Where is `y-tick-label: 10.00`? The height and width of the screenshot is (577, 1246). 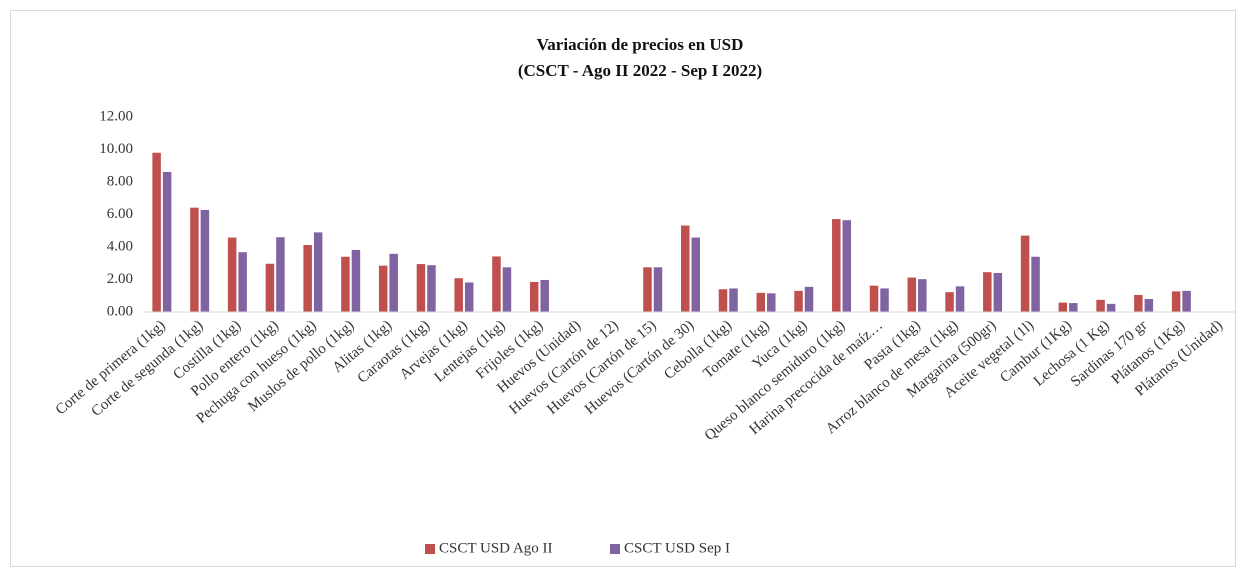
y-tick-label: 10.00 is located at coordinates (116, 149).